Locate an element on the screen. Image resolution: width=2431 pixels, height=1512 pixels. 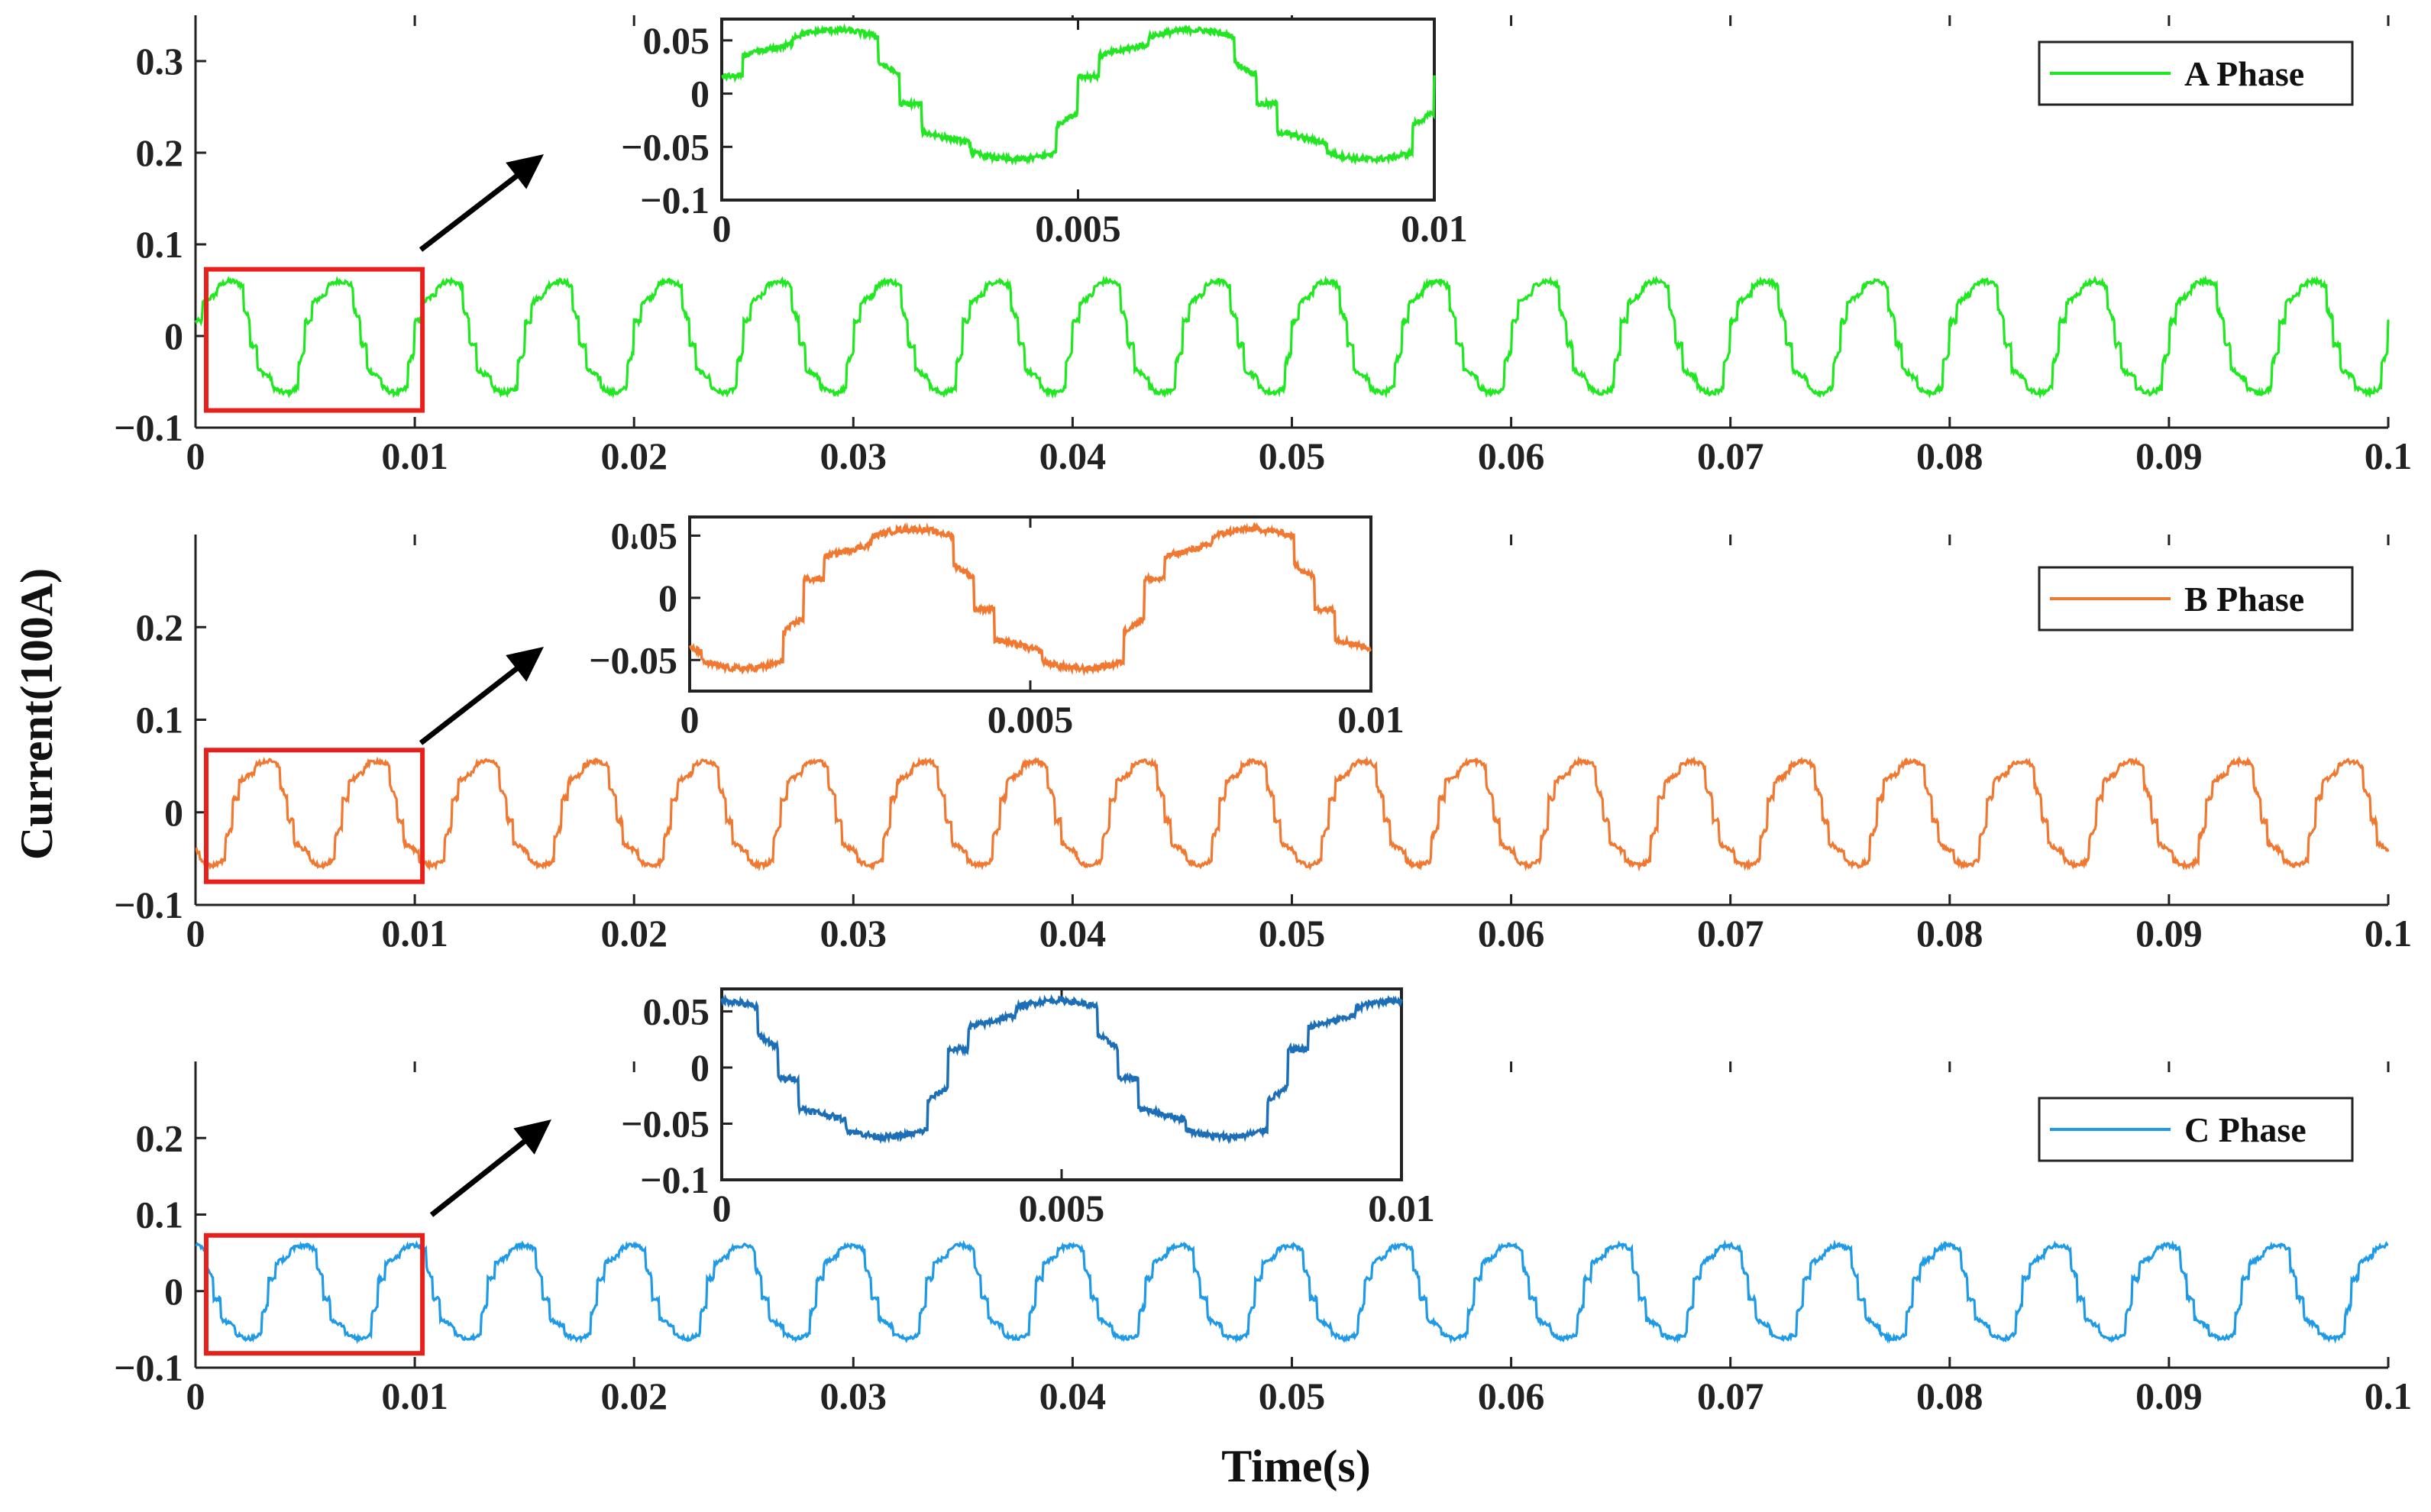
b-phase-x-tick-label: 0.09 is located at coordinates (2169, 933).